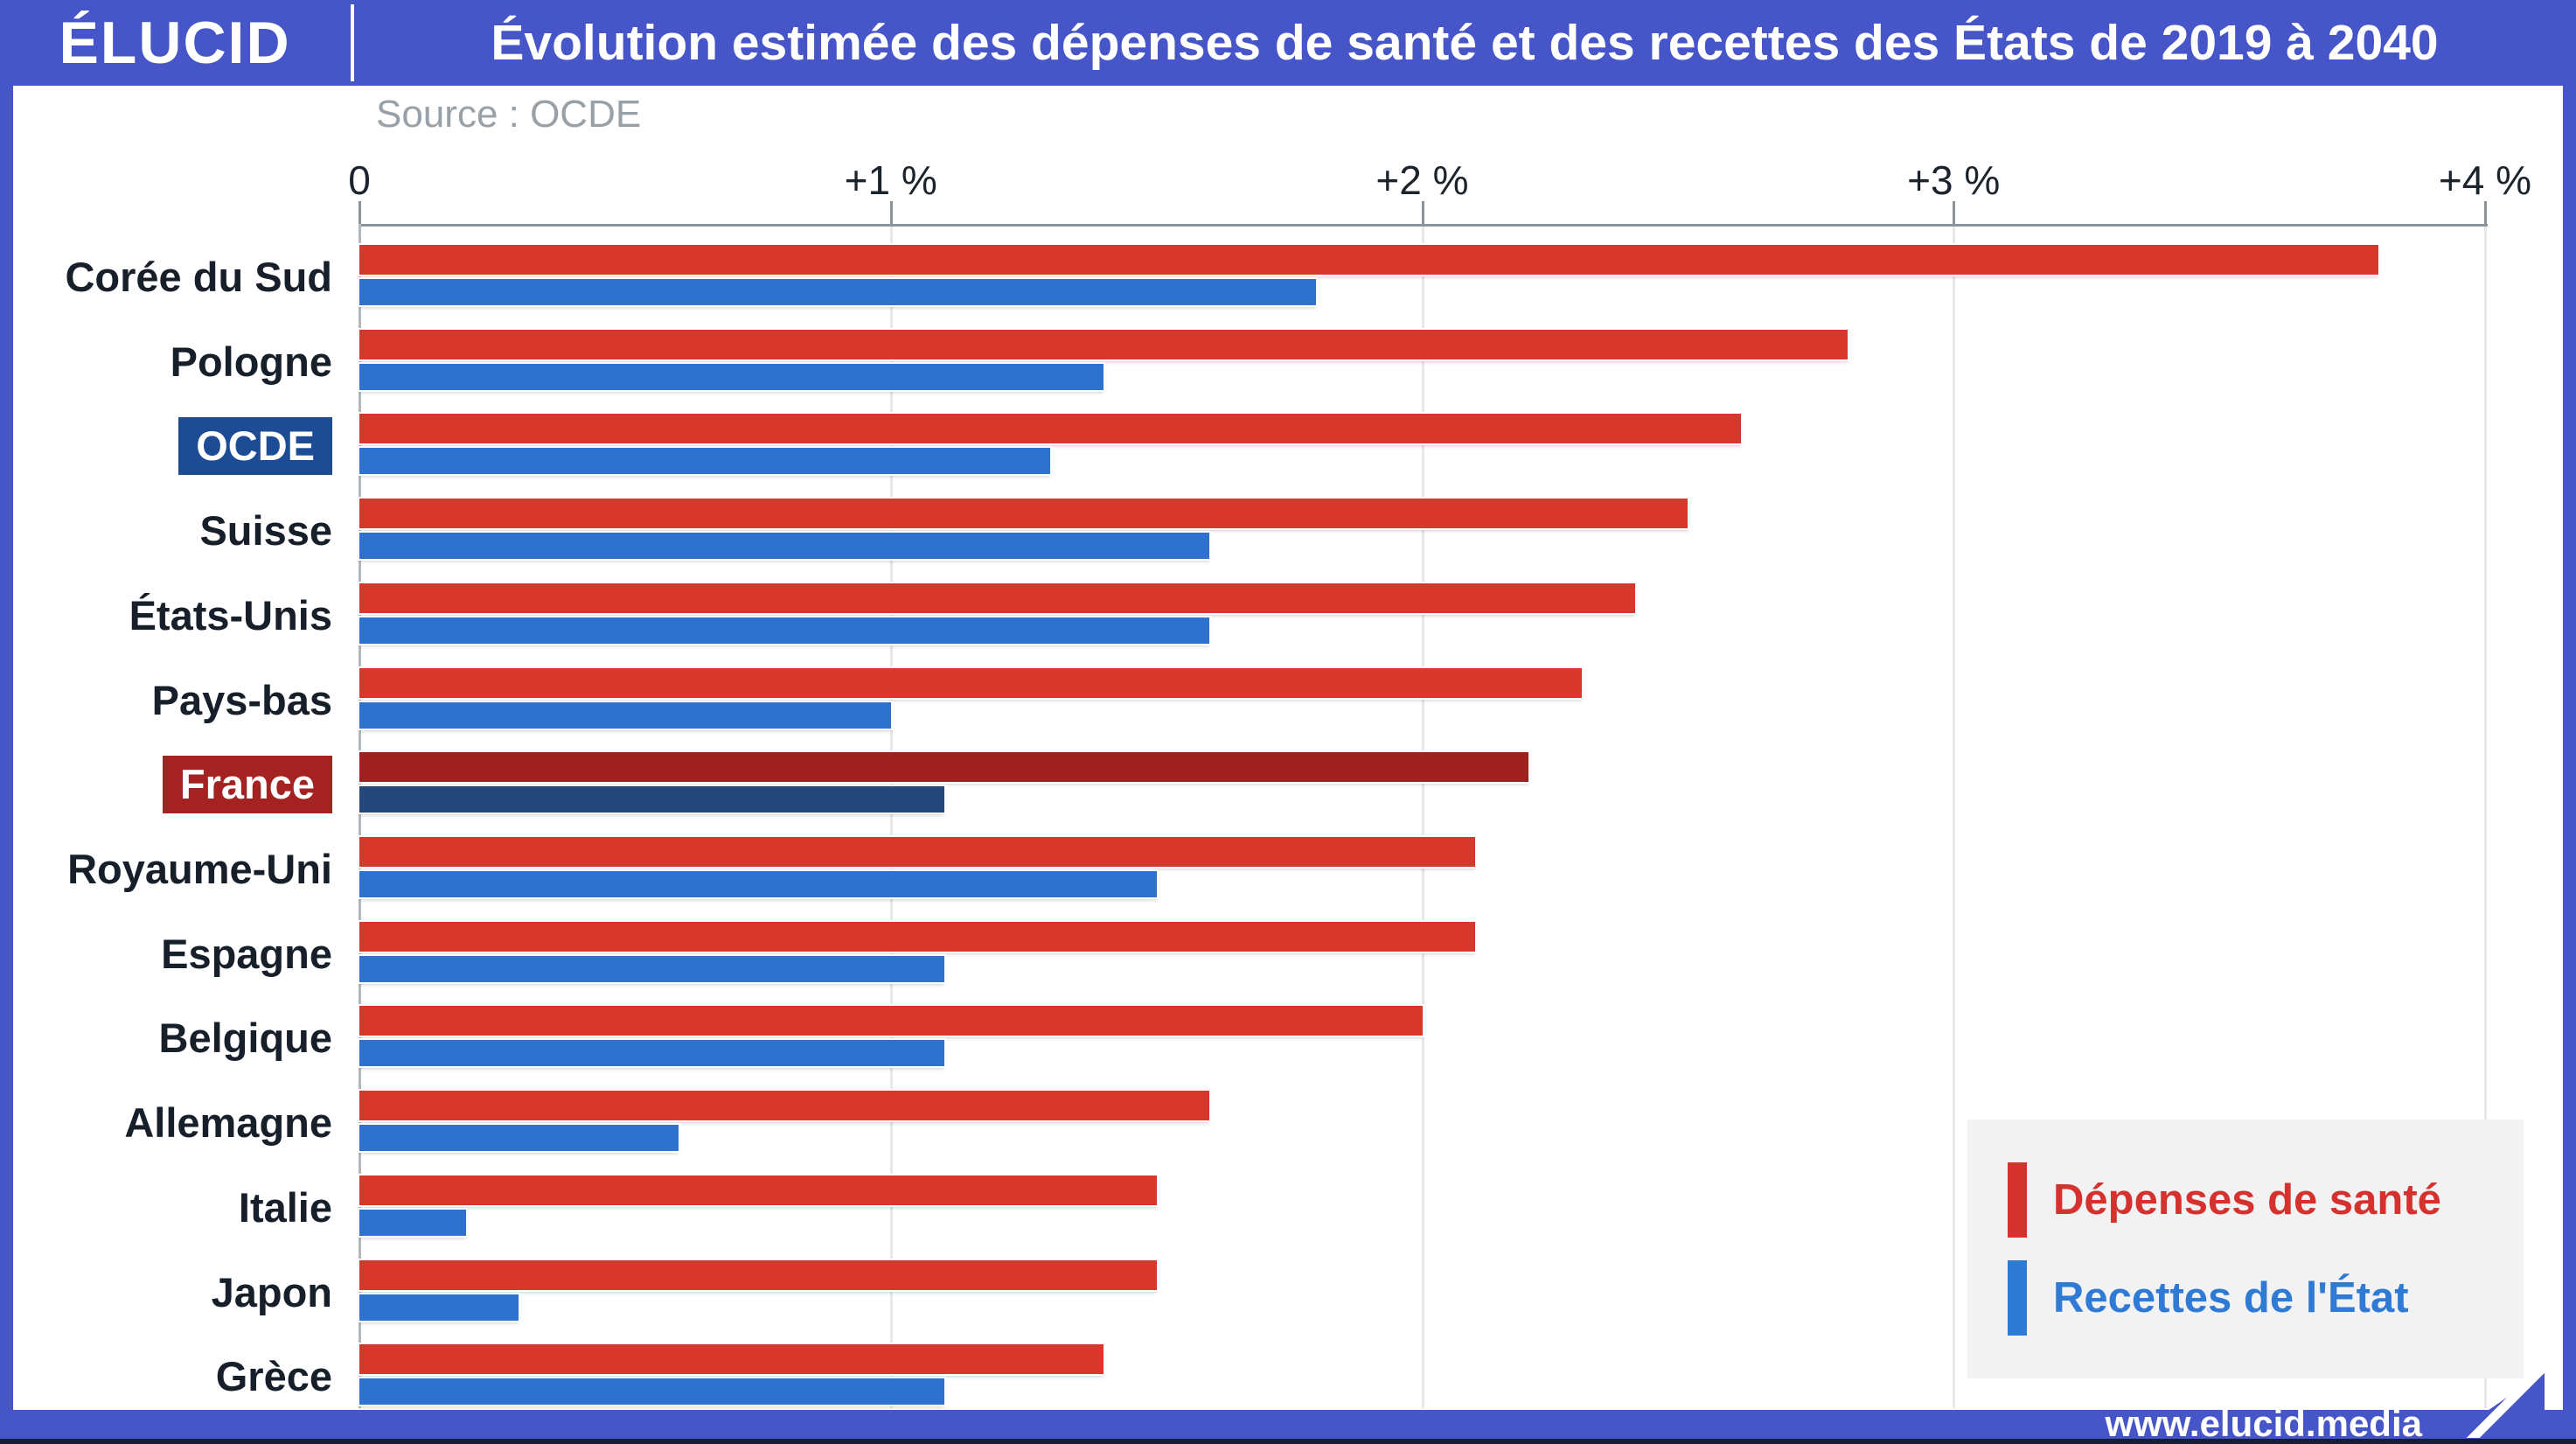  I want to click on country-label-text: Corée du Sud, so click(198, 277).